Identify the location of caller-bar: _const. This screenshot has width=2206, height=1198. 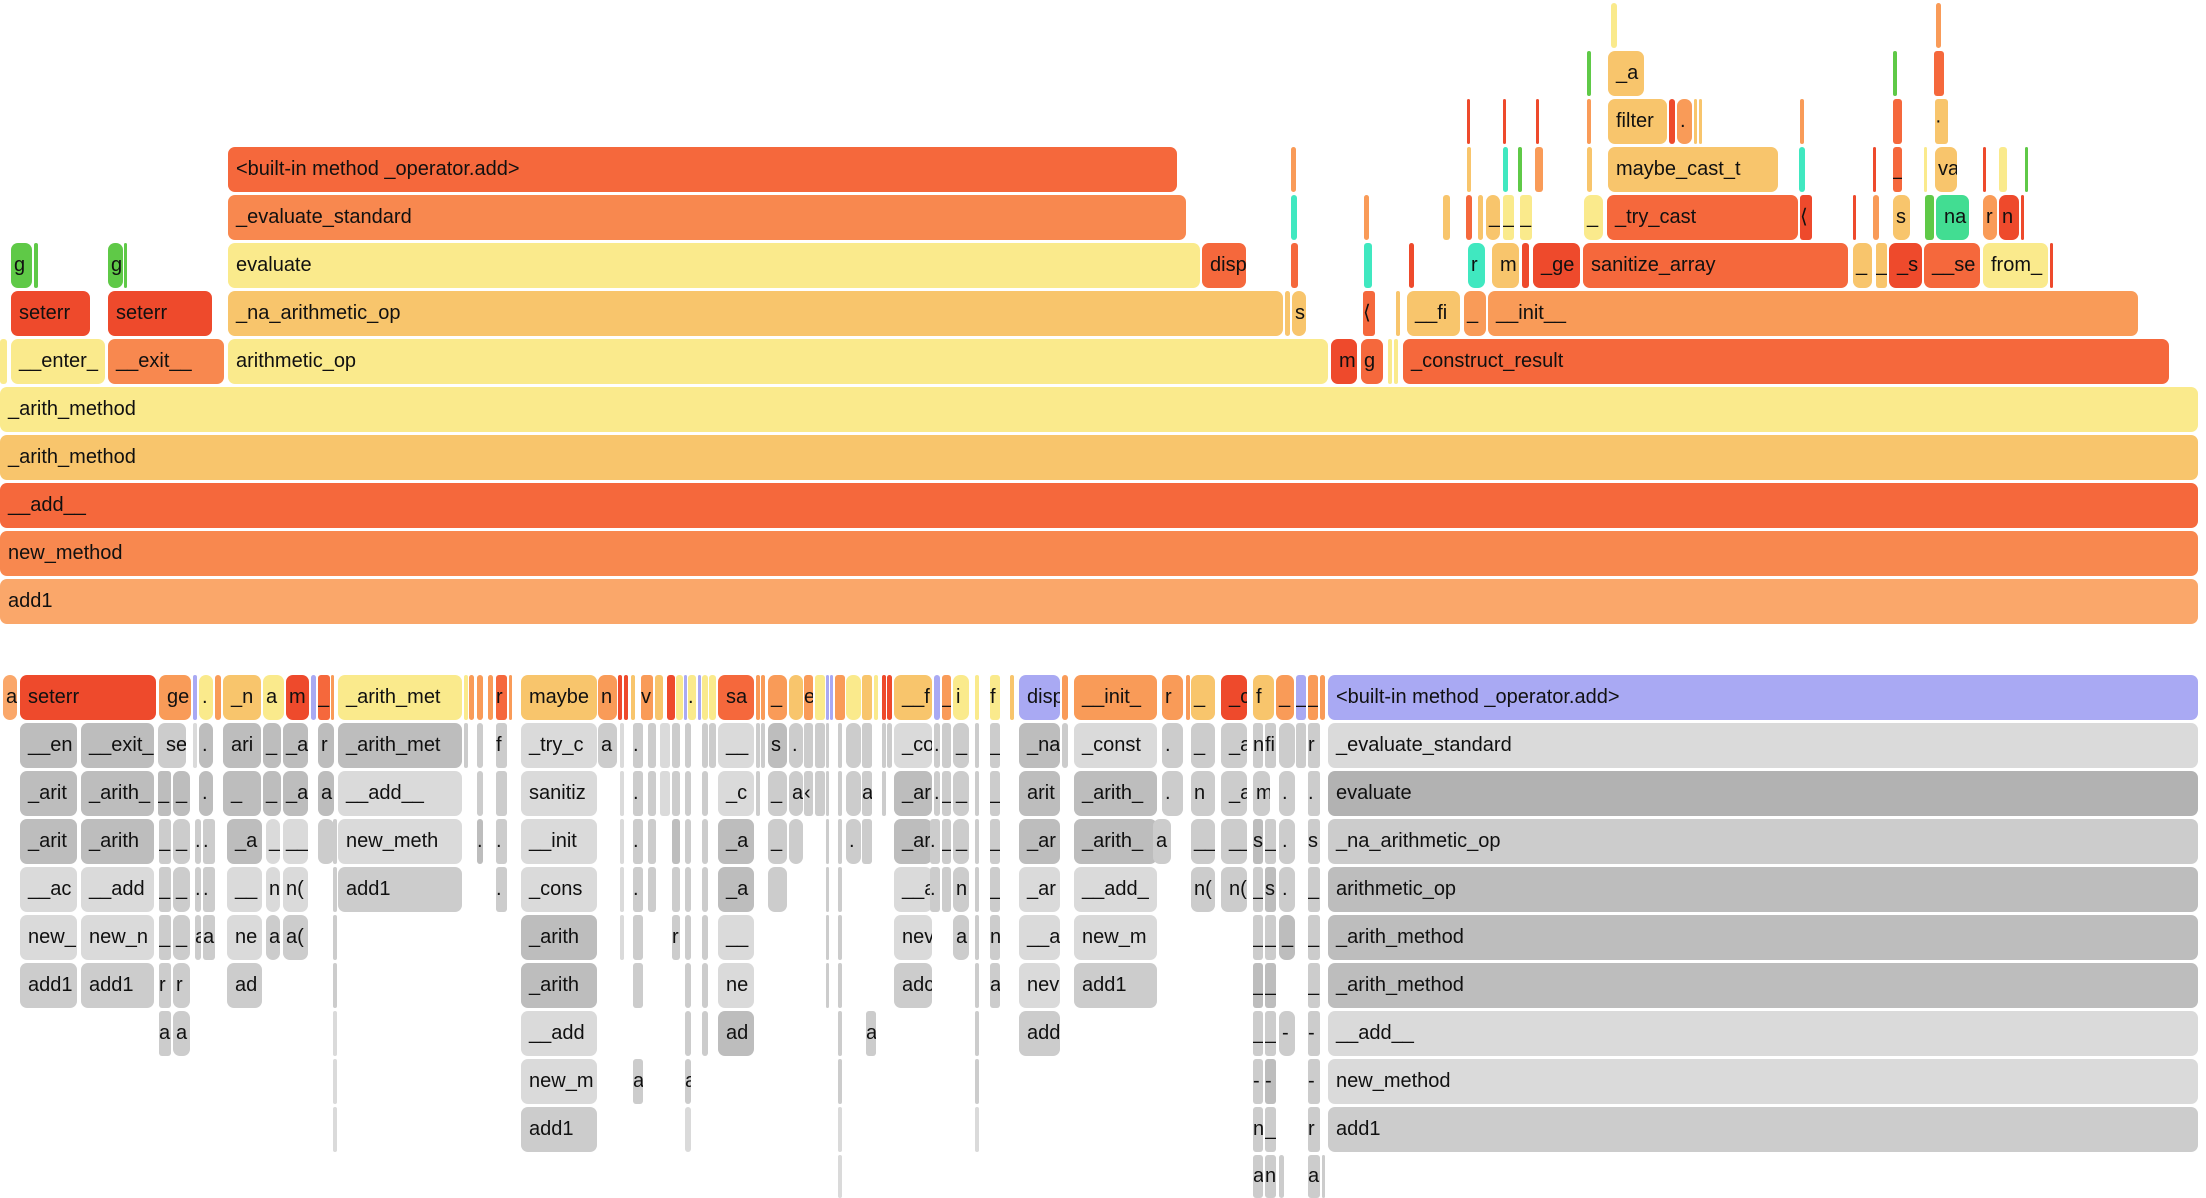
(1115, 745).